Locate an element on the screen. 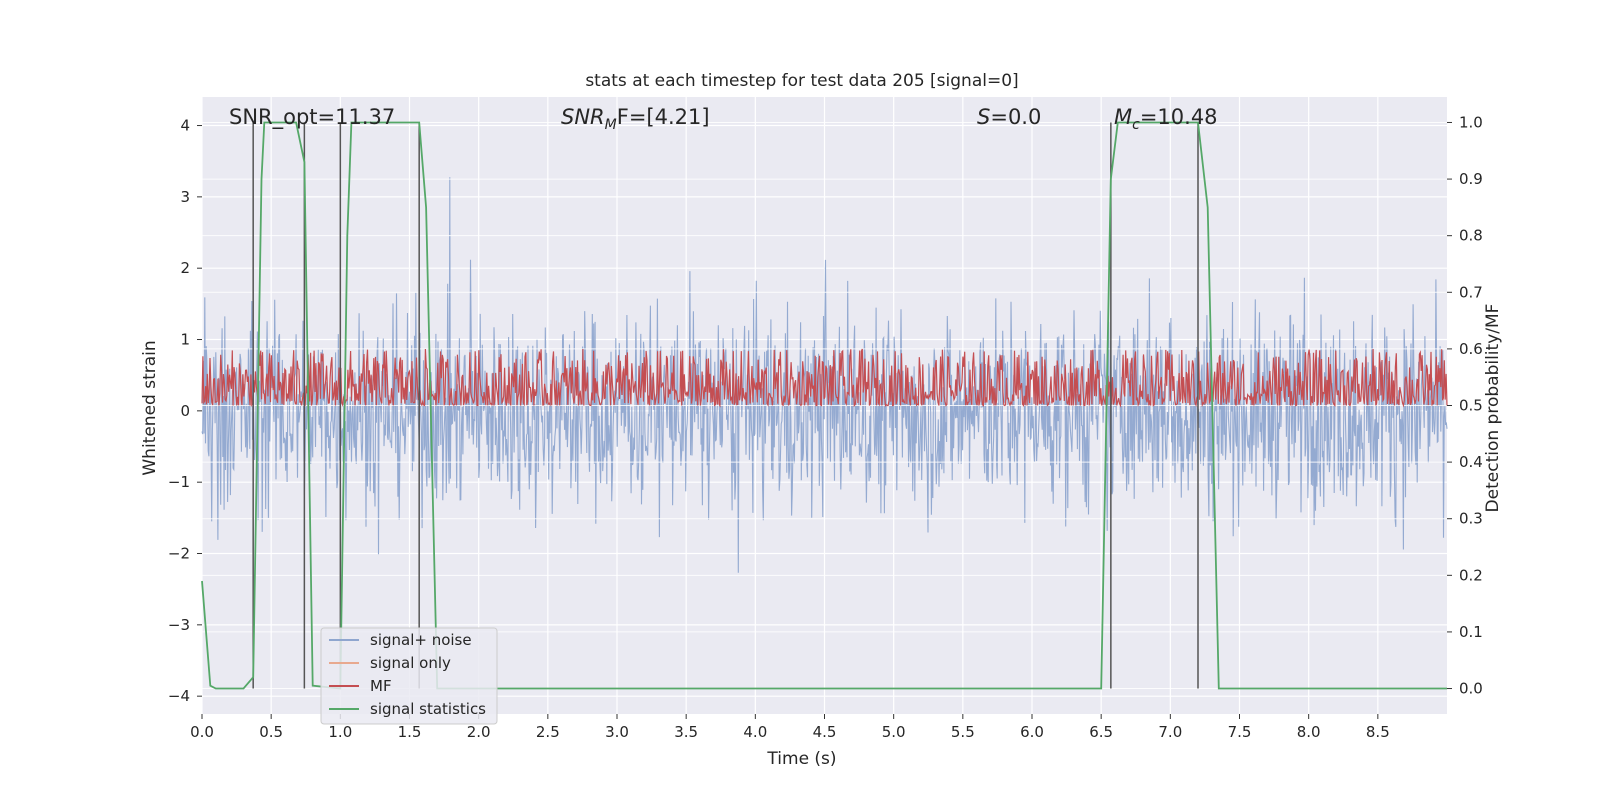 The image size is (1600, 800). x-tick-label: 5.0 is located at coordinates (894, 732).